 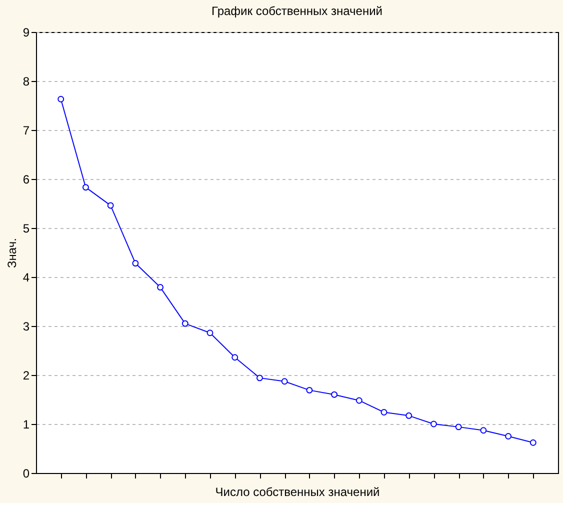 I want to click on y-tick-label: 7, so click(x=26, y=131).